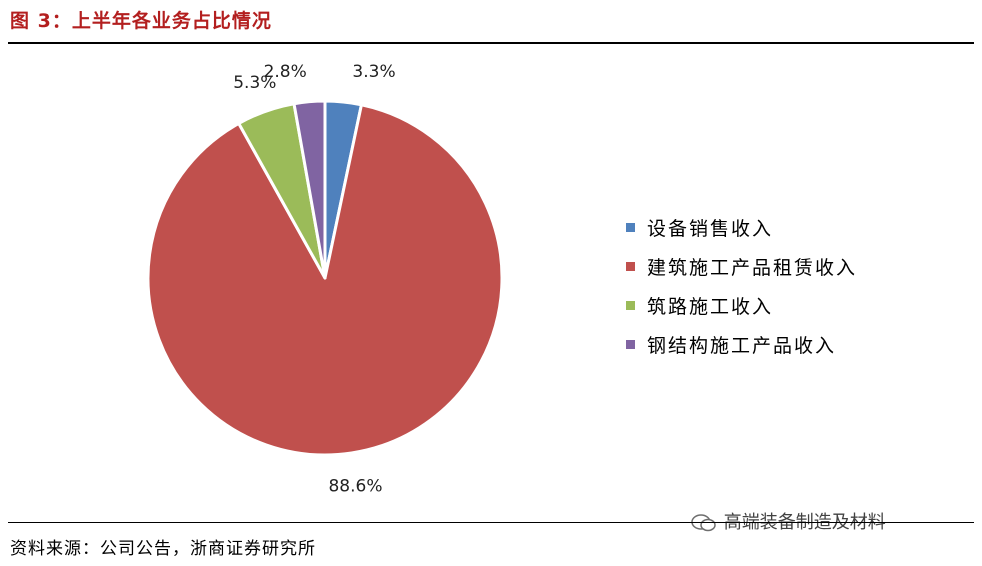  Describe the element at coordinates (491, 43) in the screenshot. I see `top-divider` at that location.